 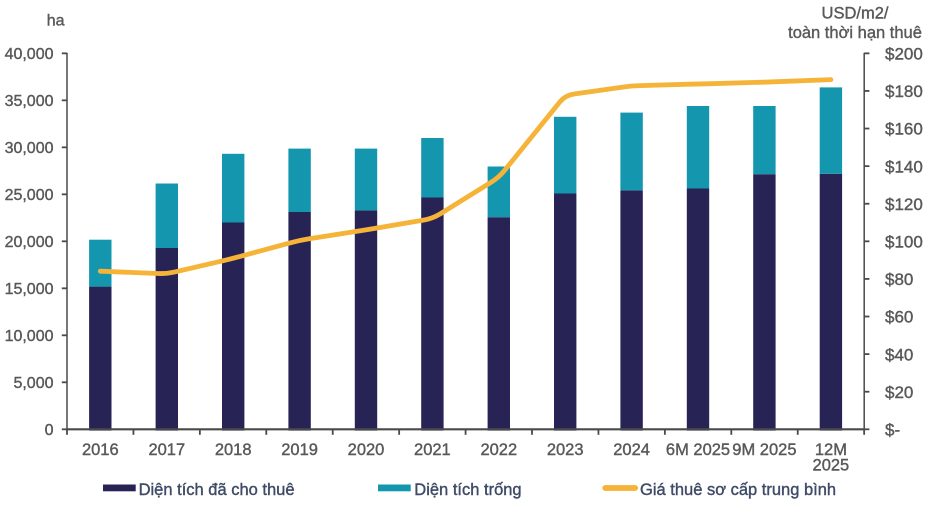 I want to click on svg-text: $140, so click(x=904, y=166).